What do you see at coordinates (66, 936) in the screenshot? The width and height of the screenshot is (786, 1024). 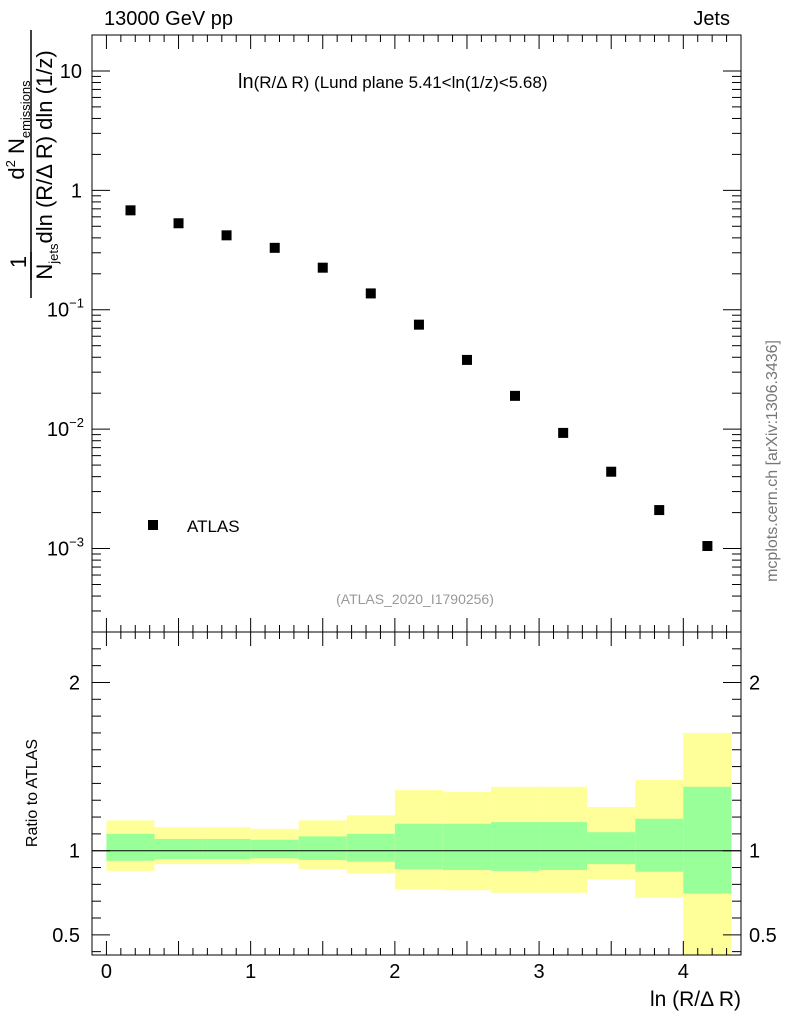 I see `ratio-y-tick-label-left: 0.5` at bounding box center [66, 936].